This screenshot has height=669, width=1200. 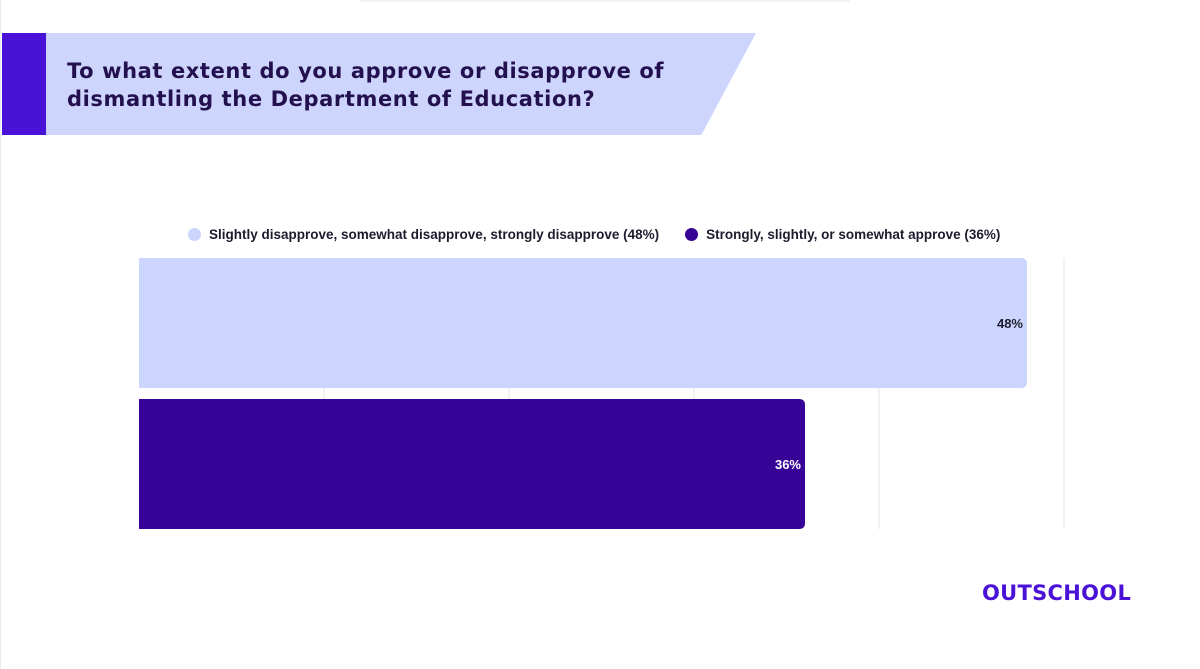 What do you see at coordinates (24, 84) in the screenshot?
I see `title-accent-block` at bounding box center [24, 84].